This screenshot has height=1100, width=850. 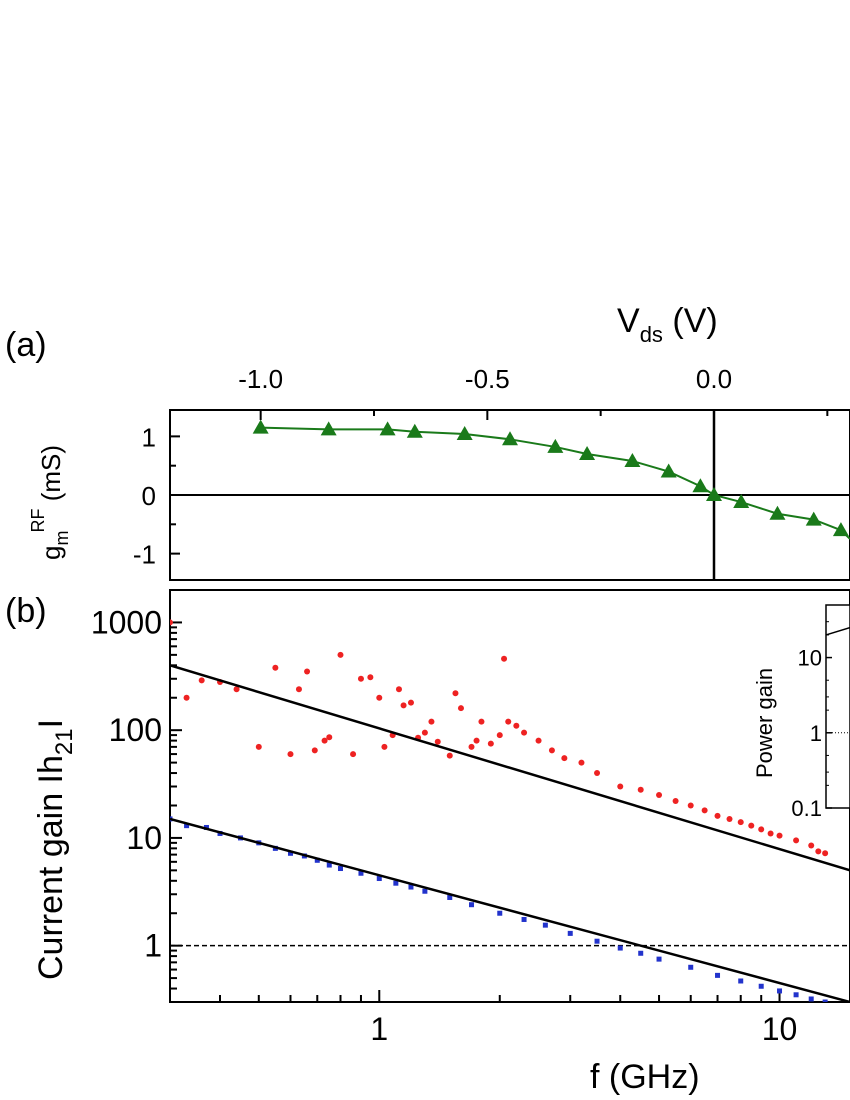 I want to click on panel-b-y-tick-label: 10, so click(x=144, y=838).